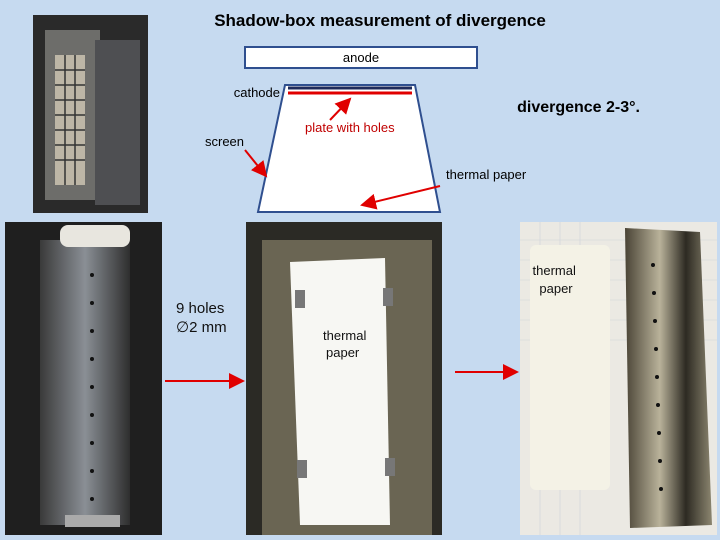 The image size is (720, 540). Describe the element at coordinates (556, 279) in the screenshot. I see `paper-label-2: thermal paper` at that location.